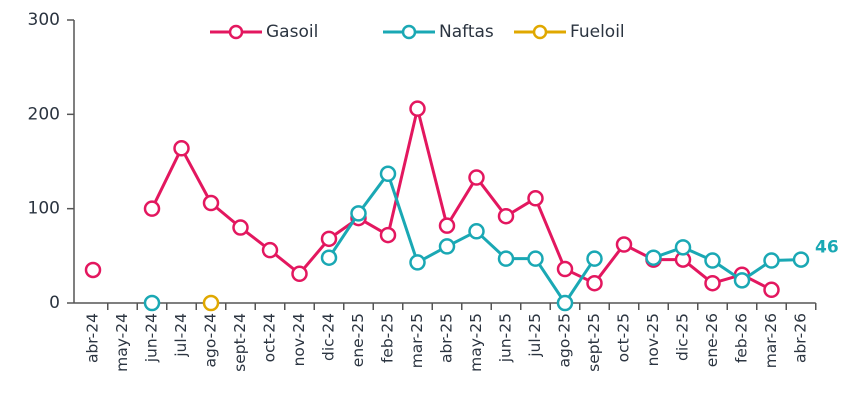 The width and height of the screenshot is (844, 403). I want to click on x-tick-label: abr-26, so click(801, 338).